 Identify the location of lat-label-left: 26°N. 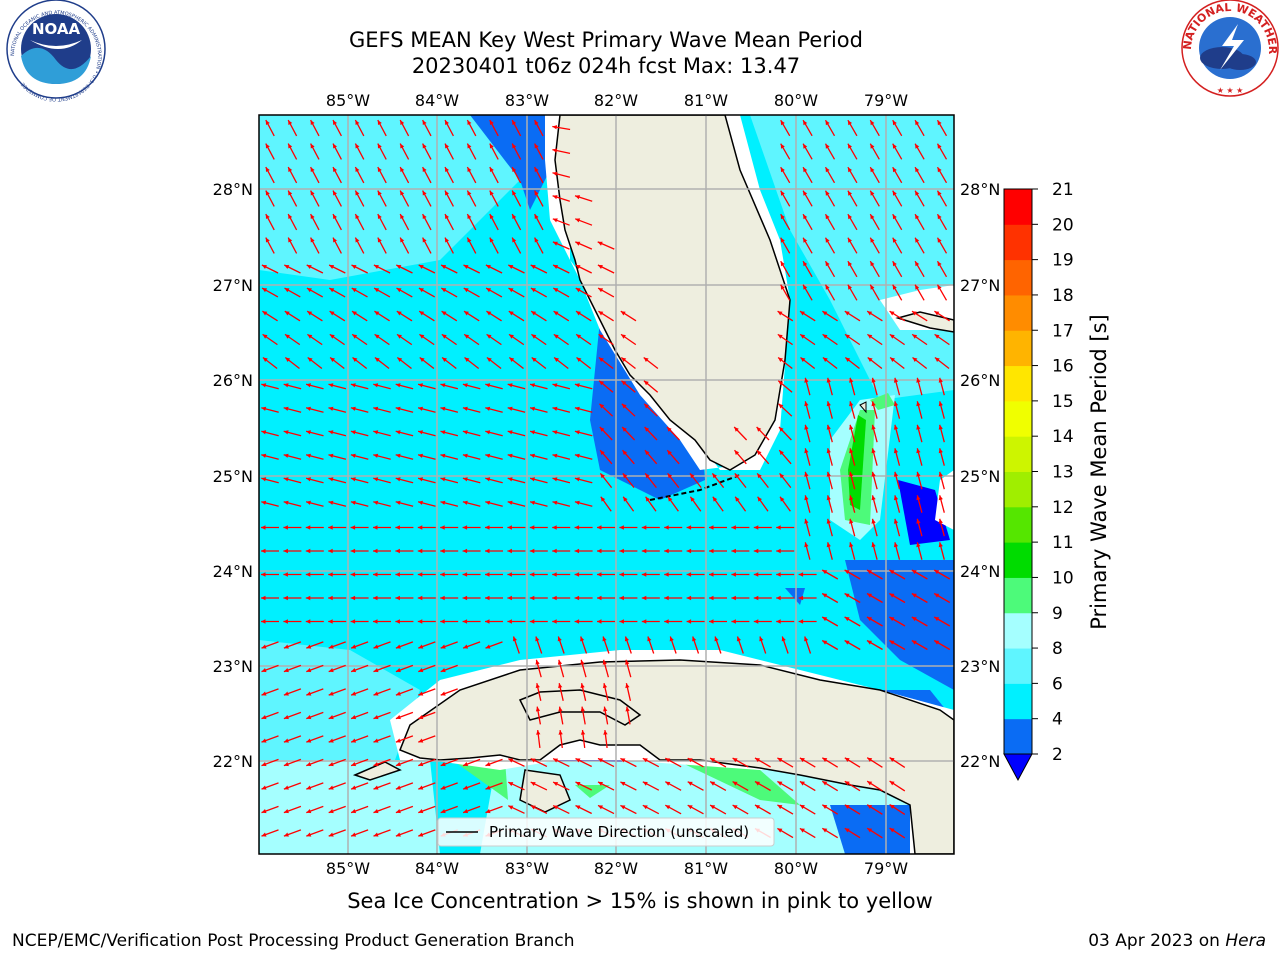
(233, 380).